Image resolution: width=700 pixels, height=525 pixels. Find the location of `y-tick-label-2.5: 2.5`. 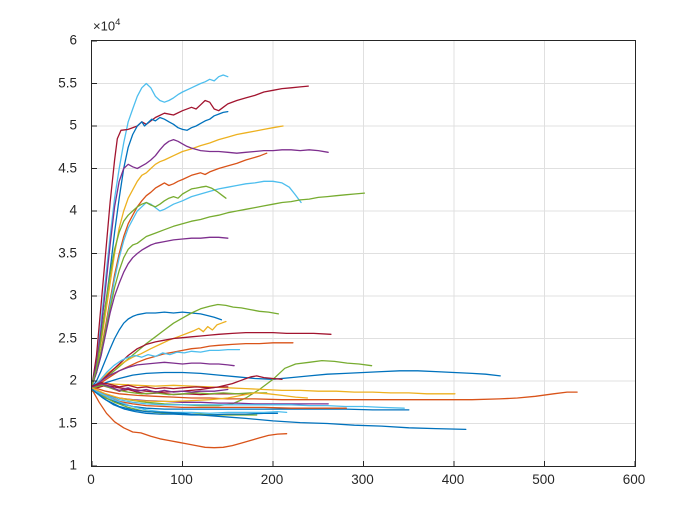

y-tick-label-2.5: 2.5 is located at coordinates (67, 337).